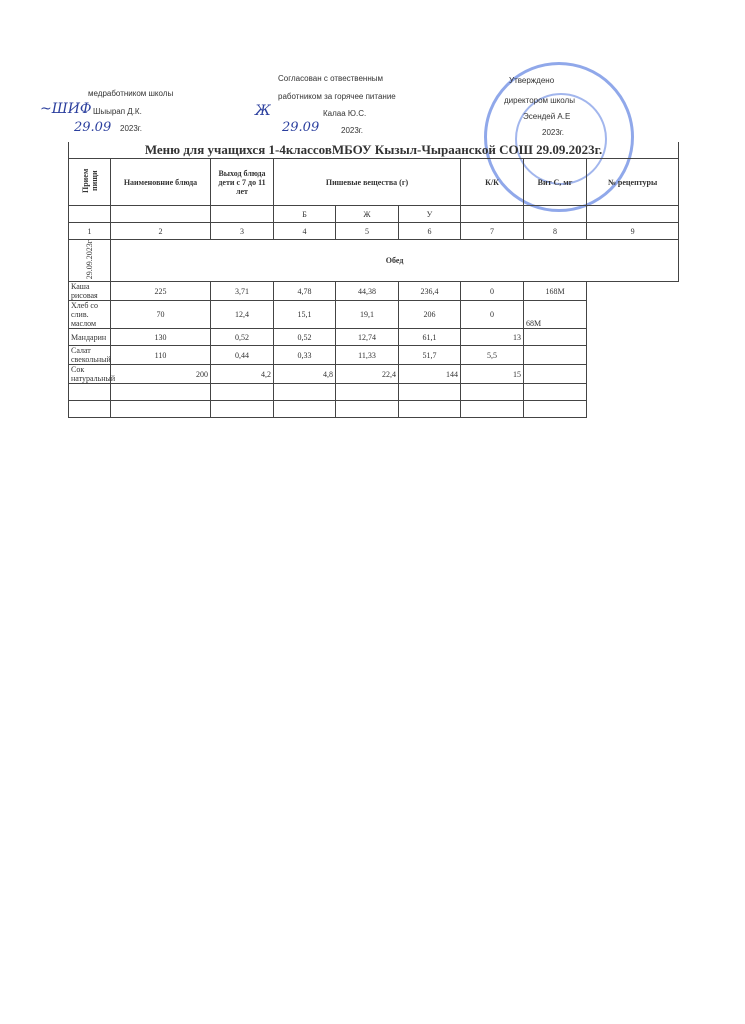 This screenshot has height=1024, width=745. What do you see at coordinates (337, 96) in the screenshot?
I see `coordinator-label-2: работником за горячее питание` at bounding box center [337, 96].